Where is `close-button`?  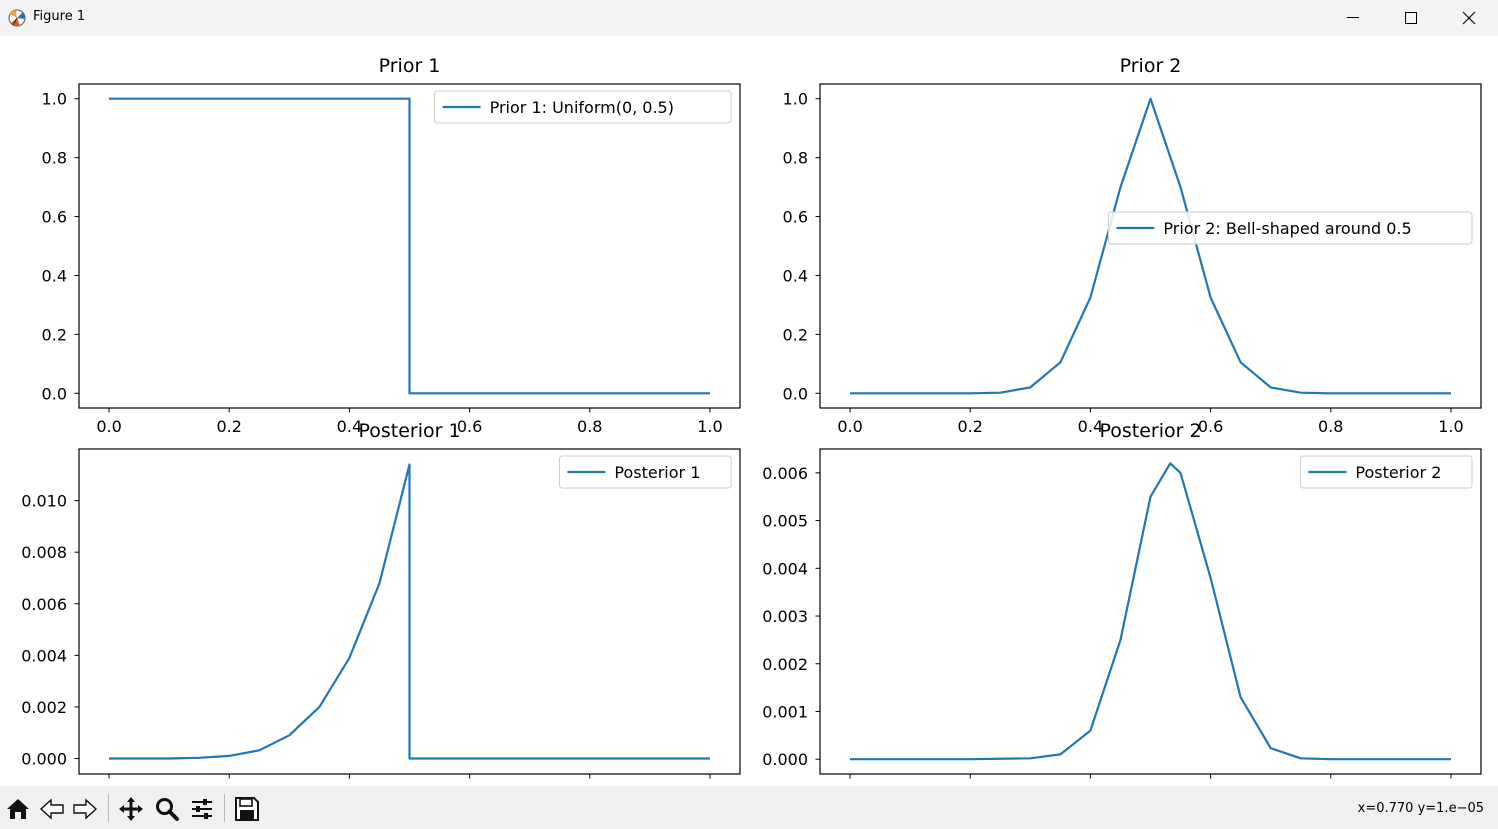 close-button is located at coordinates (1469, 18).